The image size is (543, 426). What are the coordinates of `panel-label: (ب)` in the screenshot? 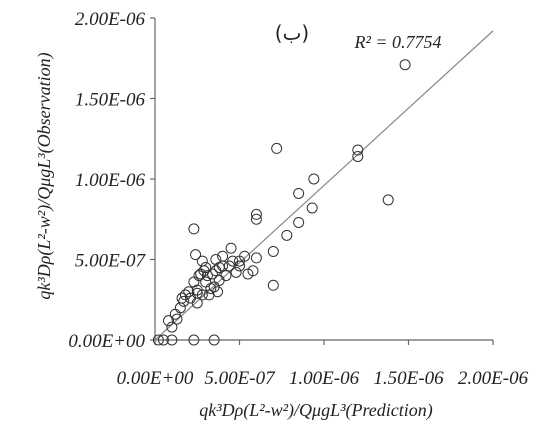 It's located at (292, 33).